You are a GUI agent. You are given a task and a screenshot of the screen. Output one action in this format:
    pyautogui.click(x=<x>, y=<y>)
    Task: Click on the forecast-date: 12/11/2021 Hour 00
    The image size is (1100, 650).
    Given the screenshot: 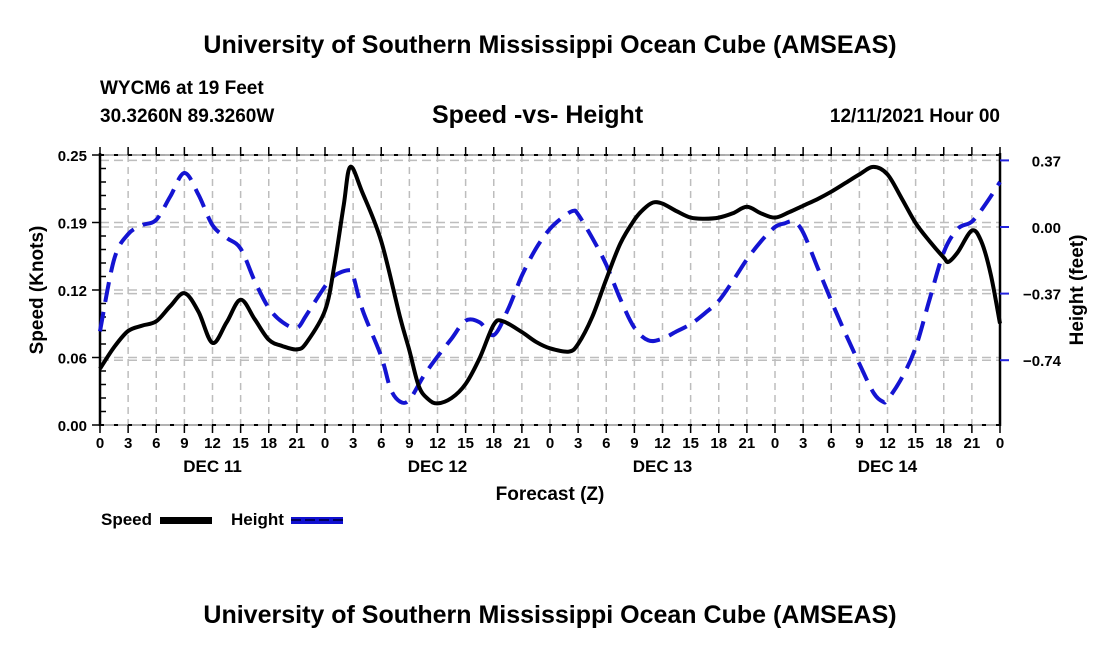 What is the action you would take?
    pyautogui.click(x=914, y=116)
    